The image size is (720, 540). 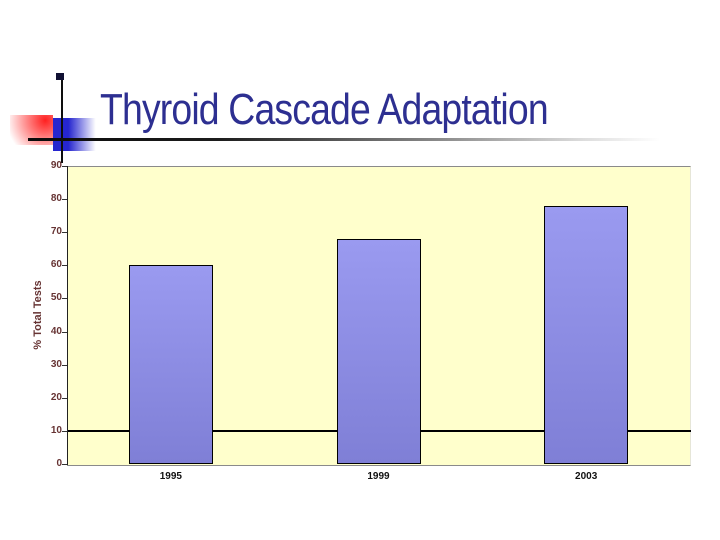 I want to click on y-tick-label: 50, so click(x=56, y=298).